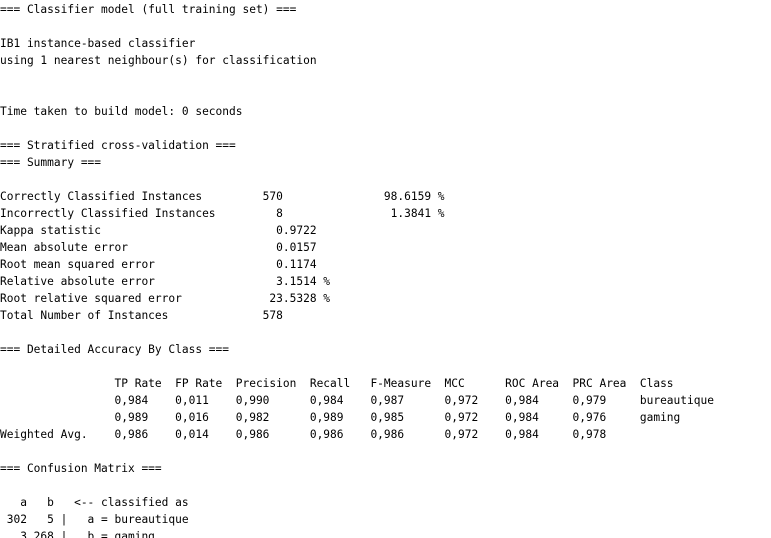 Image resolution: width=771 pixels, height=538 pixels. What do you see at coordinates (158, 230) in the screenshot?
I see `stat-kappa: Kappa statistic 0.9722` at bounding box center [158, 230].